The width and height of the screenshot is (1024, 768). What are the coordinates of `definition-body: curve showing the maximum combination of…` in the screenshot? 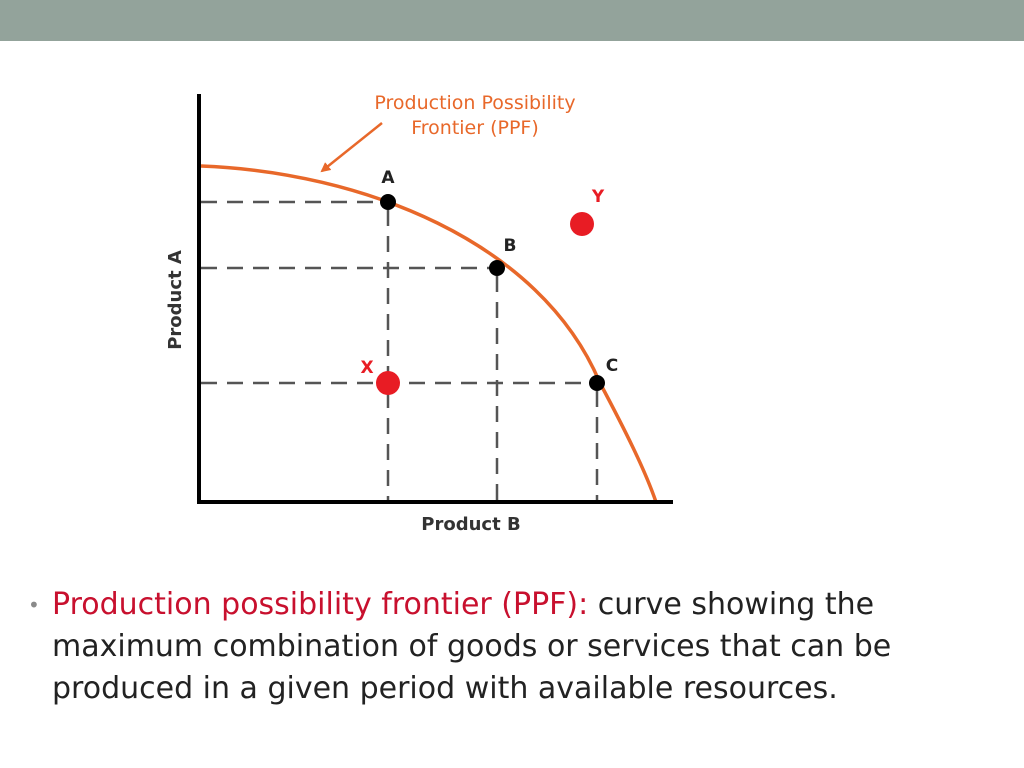 It's located at (472, 646).